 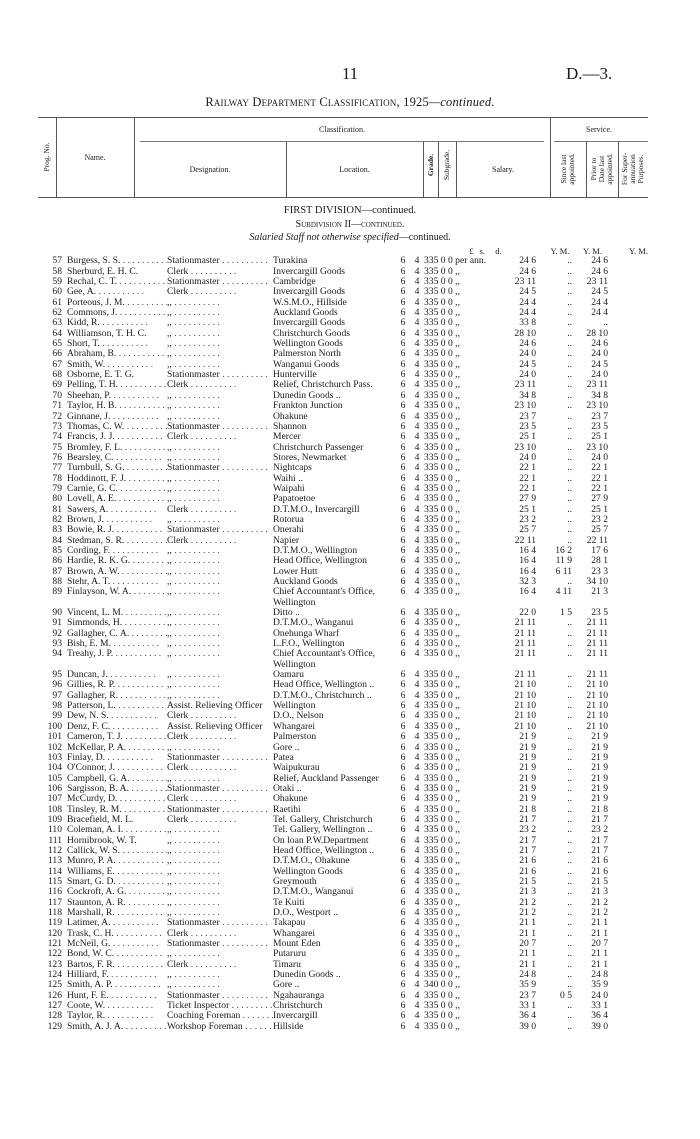 I want to click on cell-prog-no: 104, so click(x=54, y=768).